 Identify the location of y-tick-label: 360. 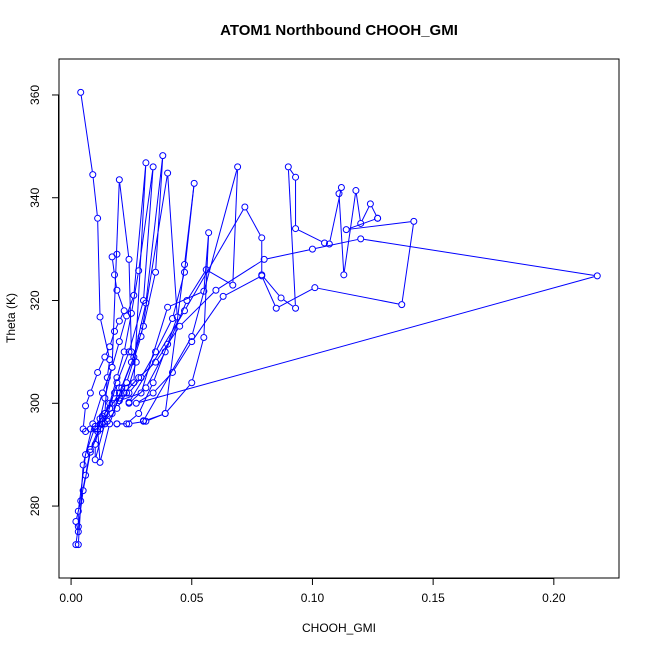
(35, 95).